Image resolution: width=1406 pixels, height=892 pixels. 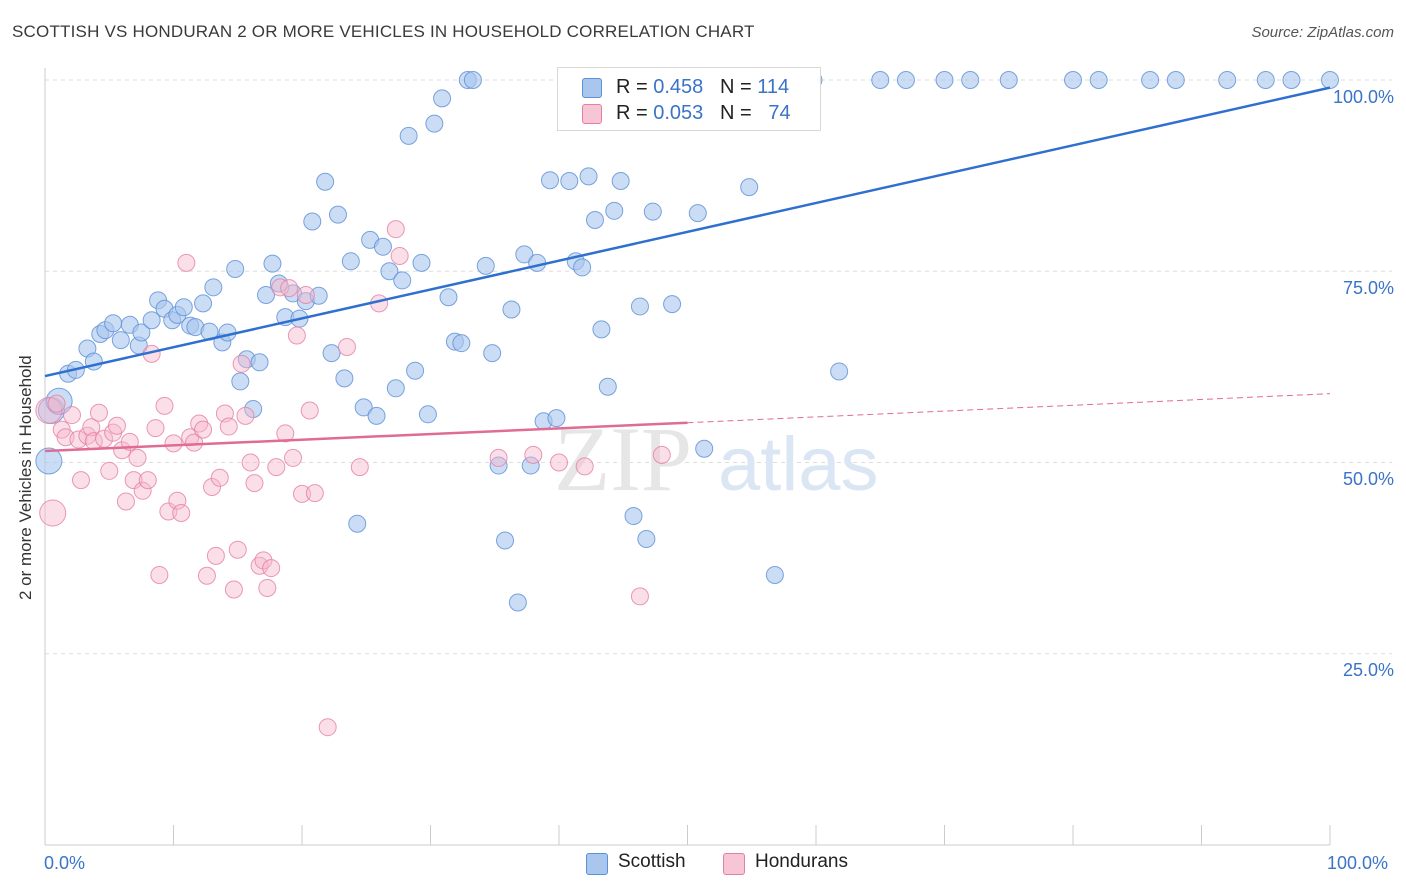 I want to click on n-value-hondurans: 74, so click(x=779, y=113).